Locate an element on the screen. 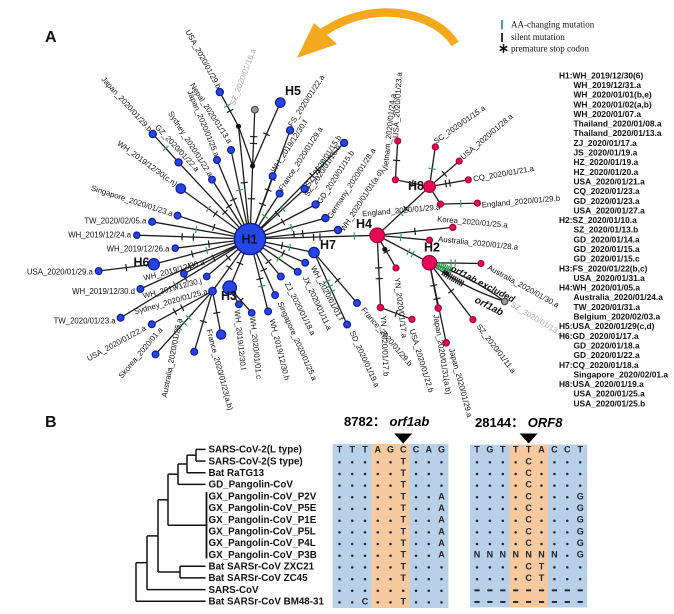 This screenshot has height=614, width=674. svg-text: GD_2020/01/22.a is located at coordinates (607, 355).